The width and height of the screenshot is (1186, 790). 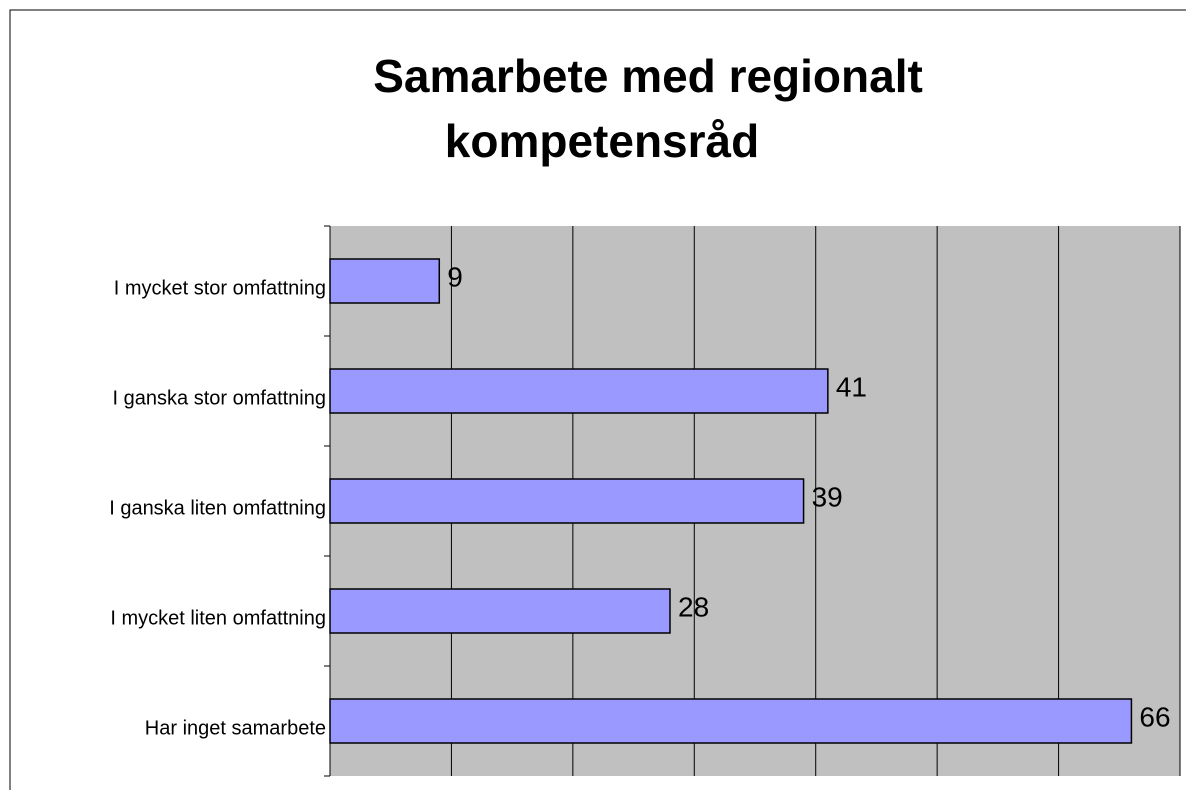 What do you see at coordinates (602, 141) in the screenshot?
I see `chart-title: kompetensråd` at bounding box center [602, 141].